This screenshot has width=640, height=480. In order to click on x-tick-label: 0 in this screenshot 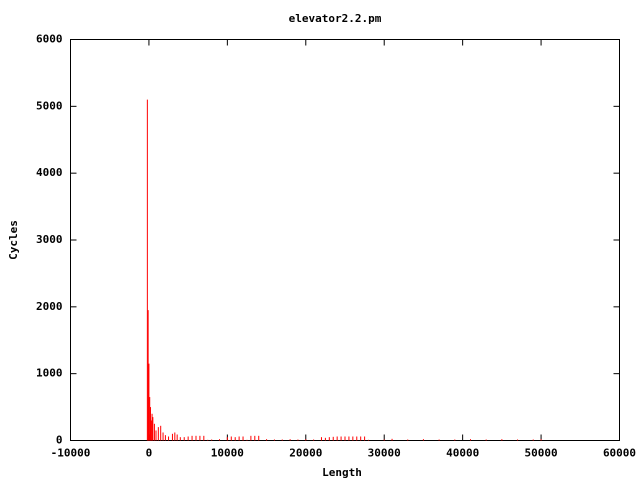, I will do `click(149, 453)`.